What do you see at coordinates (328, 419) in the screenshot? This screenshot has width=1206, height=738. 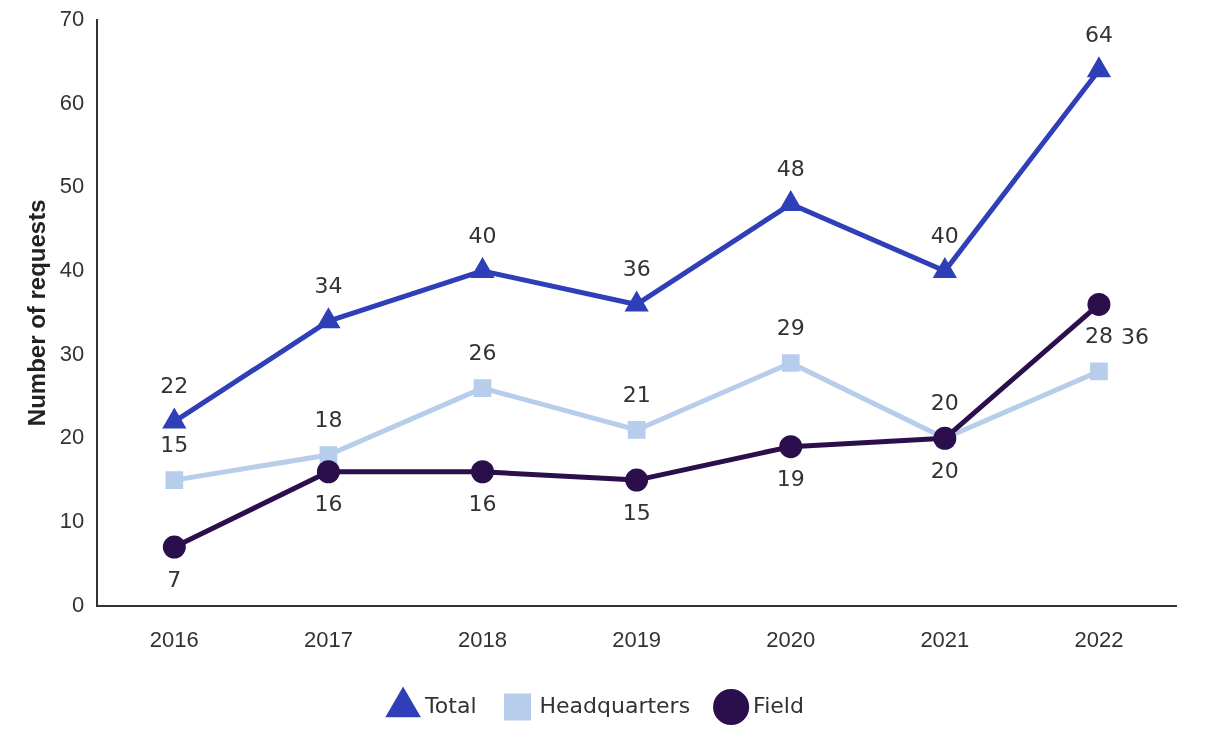 I see `data-label: 18` at bounding box center [328, 419].